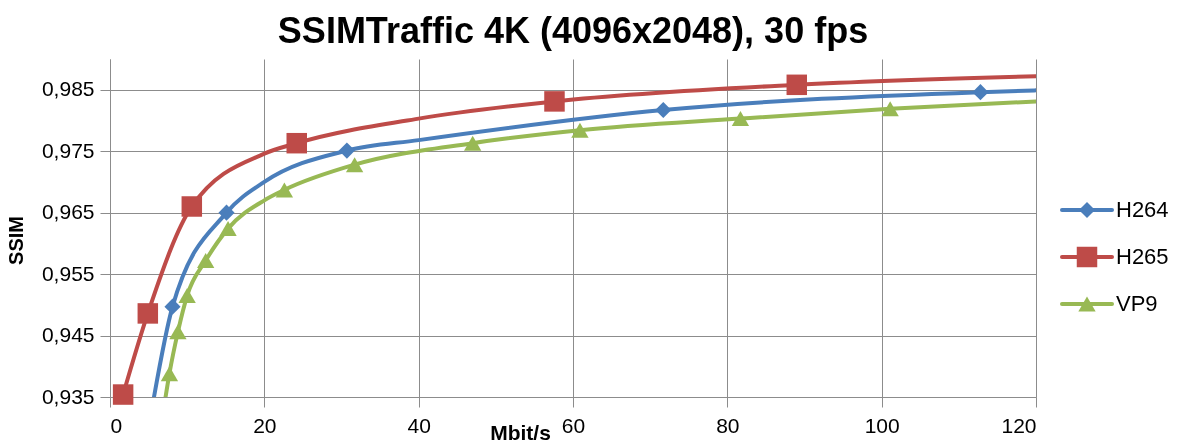  Describe the element at coordinates (1142, 256) in the screenshot. I see `legend-label: H265` at that location.